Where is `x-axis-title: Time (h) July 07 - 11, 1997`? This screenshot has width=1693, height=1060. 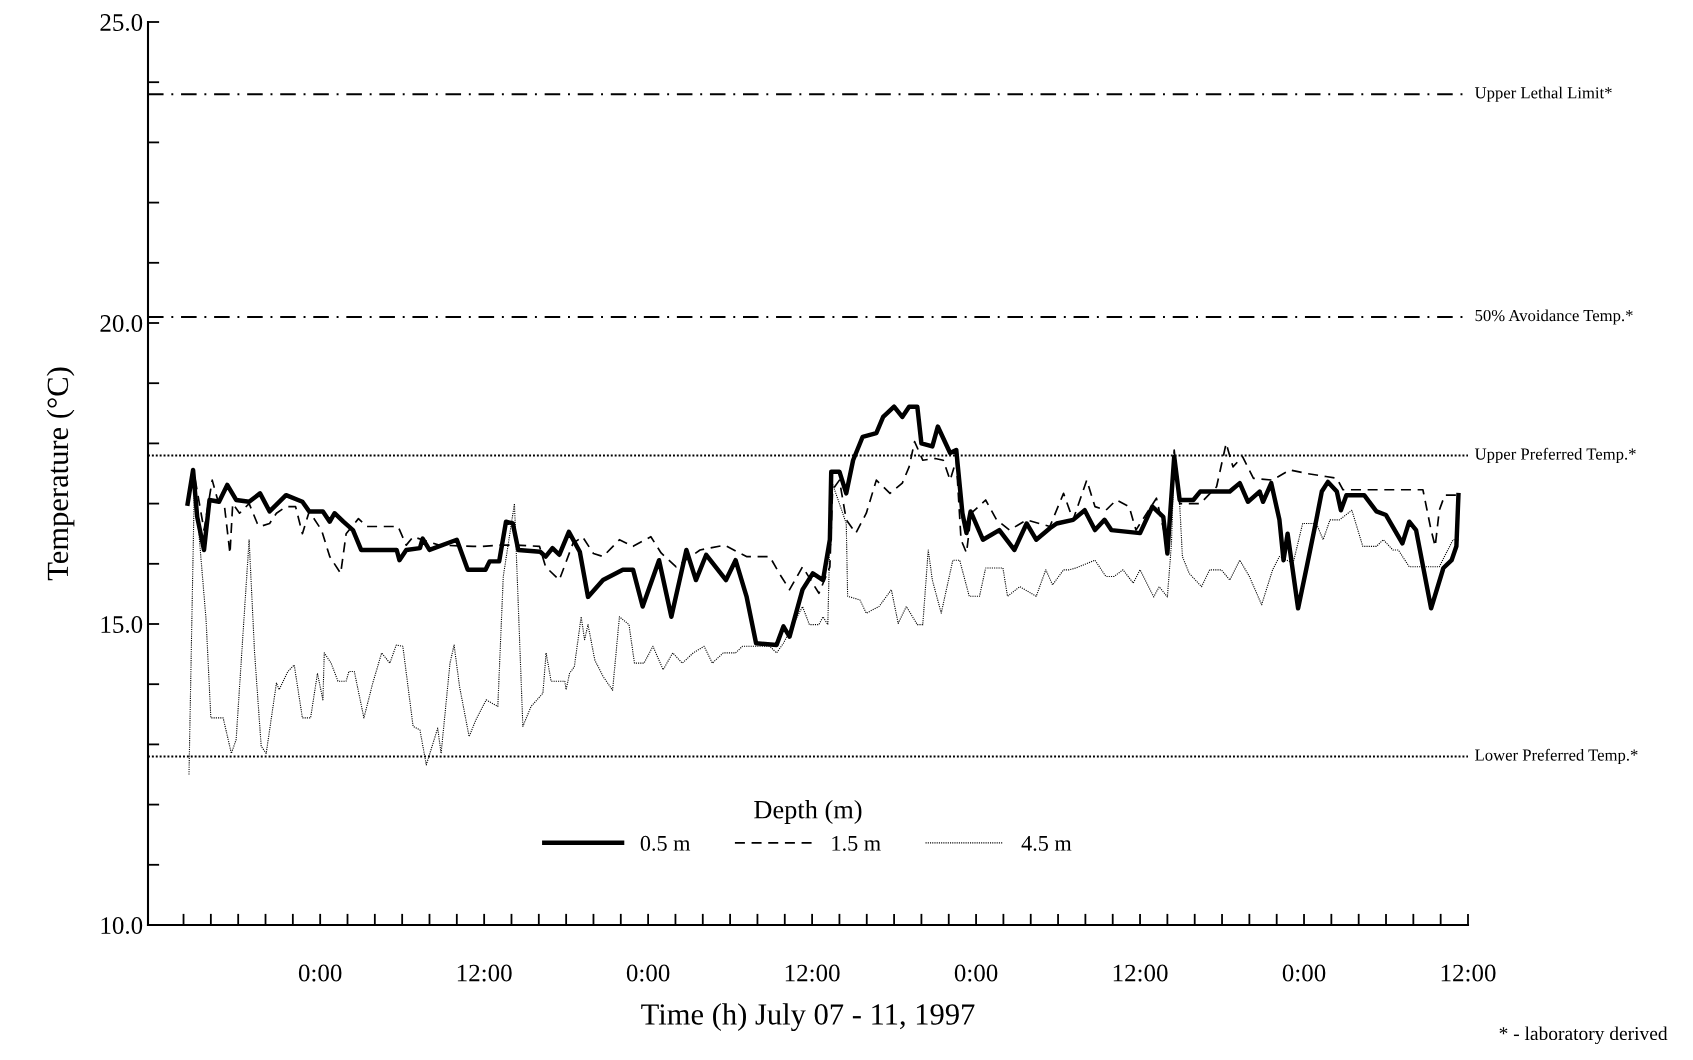
x-axis-title: Time (h) July 07 - 11, 1997 is located at coordinates (808, 1017).